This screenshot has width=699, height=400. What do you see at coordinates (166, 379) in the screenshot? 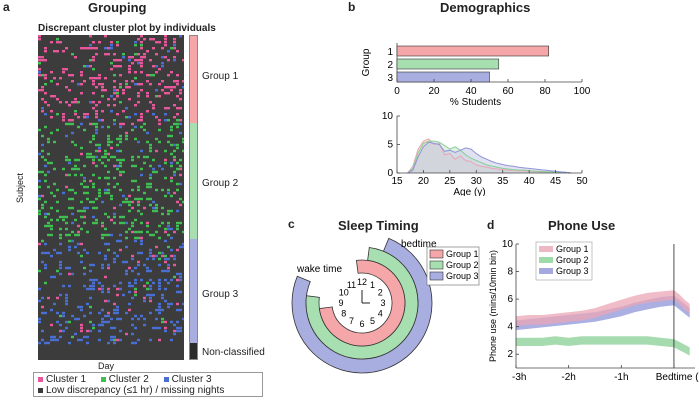
I see `cluster-3-swatch` at bounding box center [166, 379].